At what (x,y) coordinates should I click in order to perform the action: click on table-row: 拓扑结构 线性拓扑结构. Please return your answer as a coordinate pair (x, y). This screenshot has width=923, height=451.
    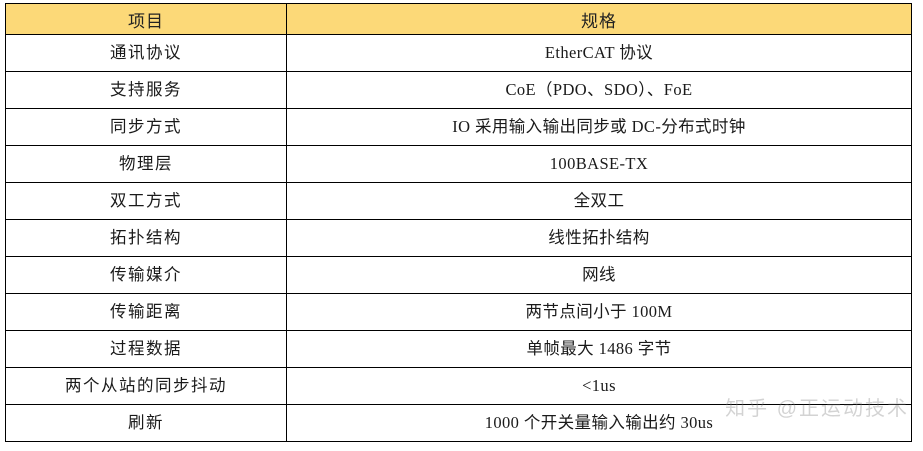
    Looking at the image, I should click on (458, 238).